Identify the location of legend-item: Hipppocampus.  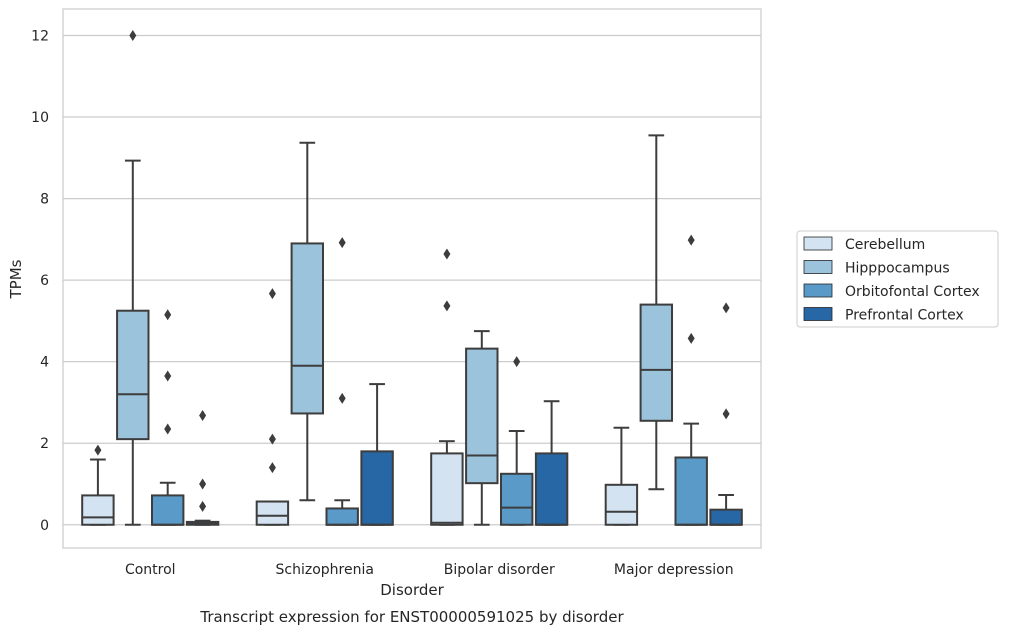
(876, 268).